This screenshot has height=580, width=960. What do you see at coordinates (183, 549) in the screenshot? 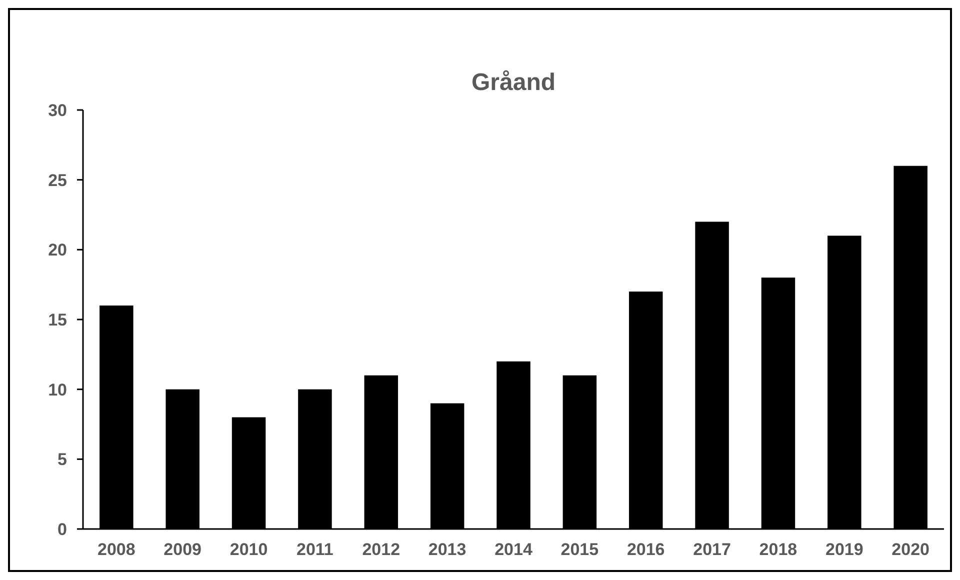
I see `x-tick-label: 2009` at bounding box center [183, 549].